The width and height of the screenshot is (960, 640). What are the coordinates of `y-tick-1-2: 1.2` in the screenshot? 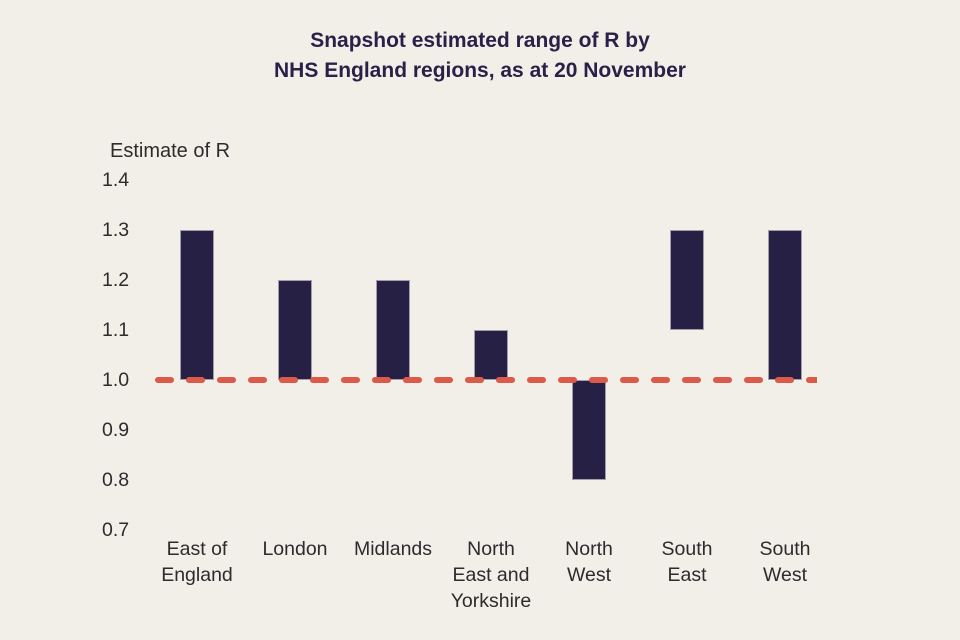 It's located at (116, 280).